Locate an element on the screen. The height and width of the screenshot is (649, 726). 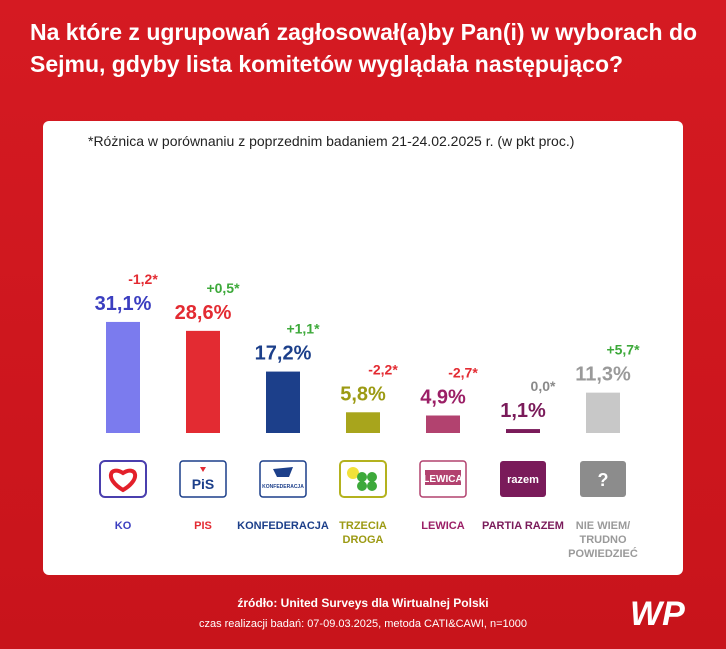
change-label-trzecia-droga: -2,2* is located at coordinates (383, 369).